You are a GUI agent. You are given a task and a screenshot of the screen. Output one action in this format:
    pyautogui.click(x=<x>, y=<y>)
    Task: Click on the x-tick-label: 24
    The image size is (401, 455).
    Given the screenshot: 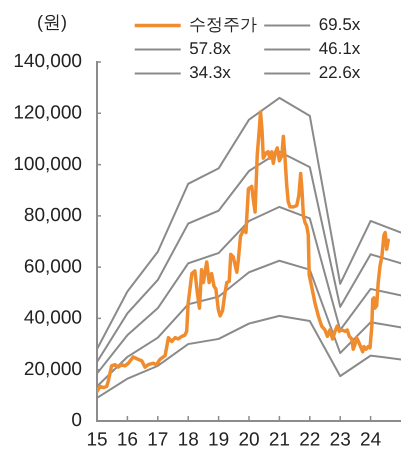 What is the action you would take?
    pyautogui.click(x=371, y=440)
    